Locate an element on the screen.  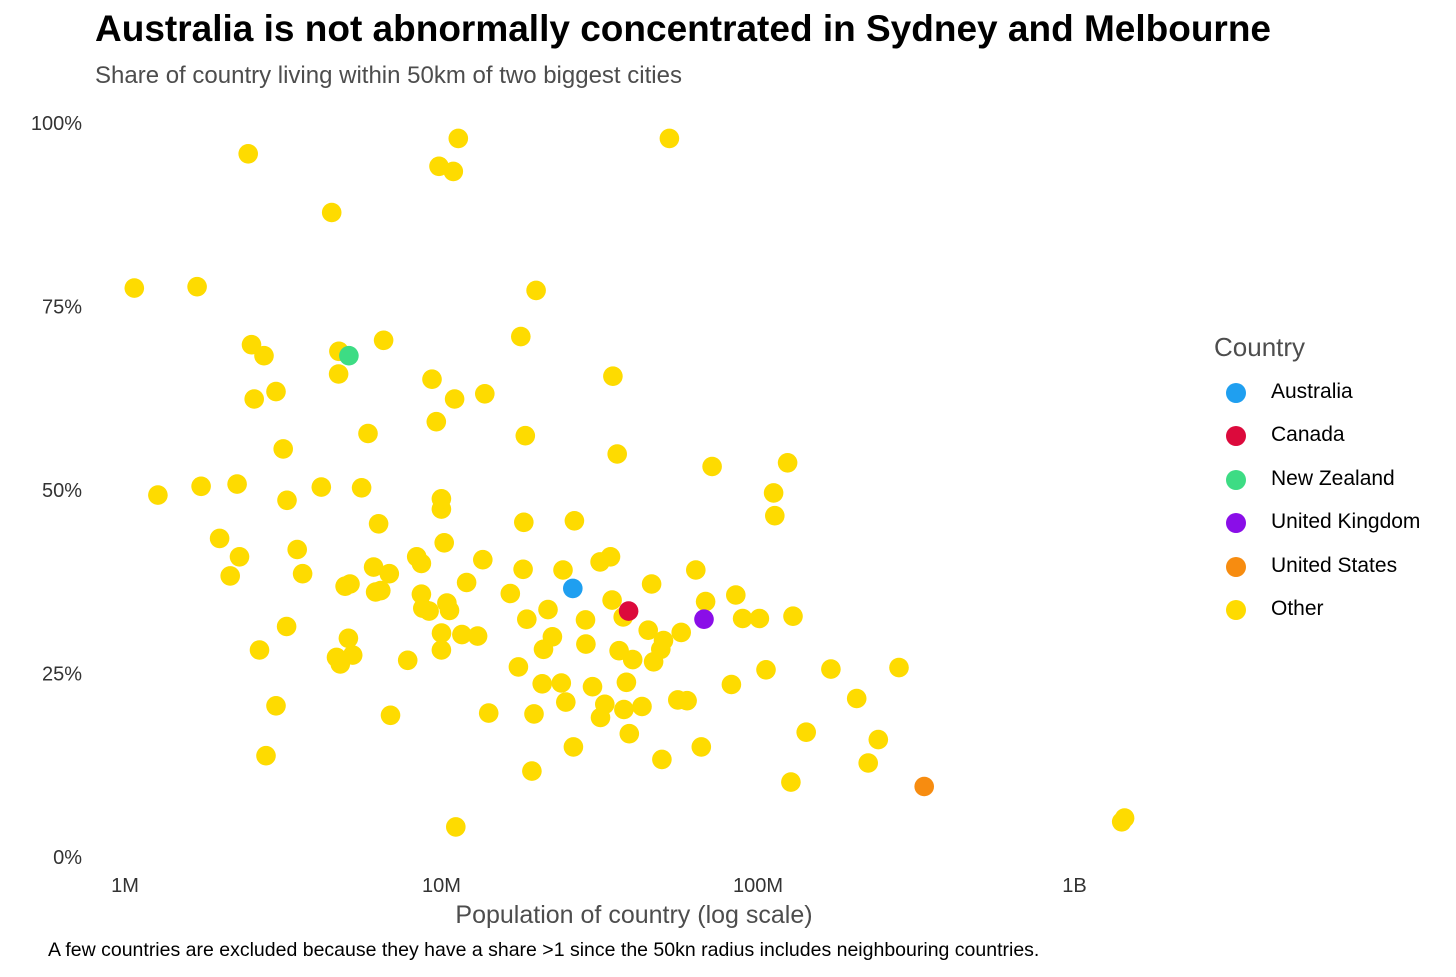
legend-item-canada: Canada is located at coordinates (1279, 443).